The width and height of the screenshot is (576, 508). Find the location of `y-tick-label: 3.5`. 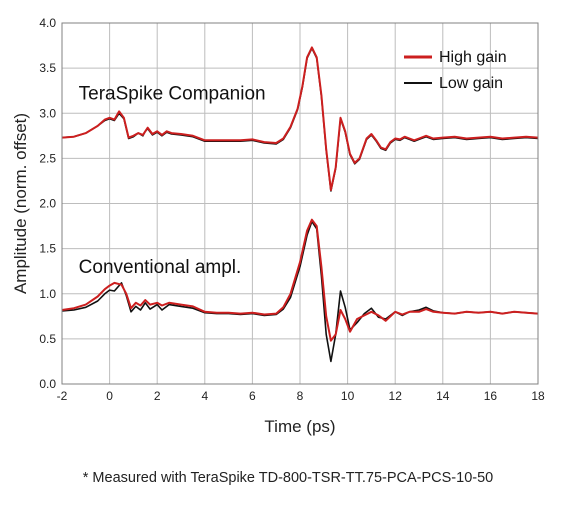

y-tick-label: 3.5 is located at coordinates (47, 68).